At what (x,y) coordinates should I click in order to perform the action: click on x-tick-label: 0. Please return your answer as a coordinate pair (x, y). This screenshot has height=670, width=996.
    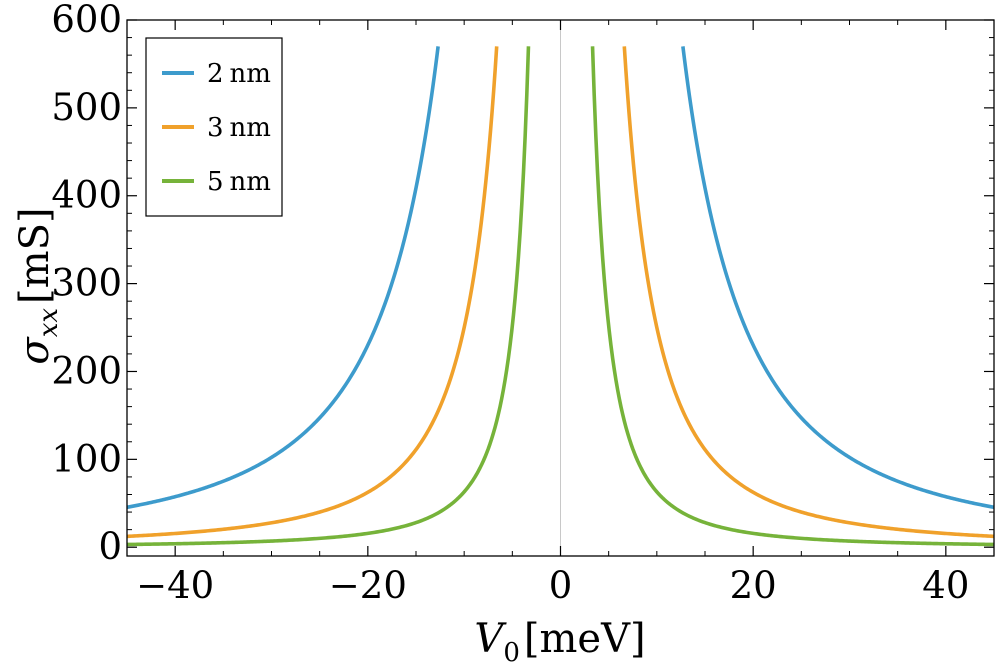
    Looking at the image, I should click on (561, 585).